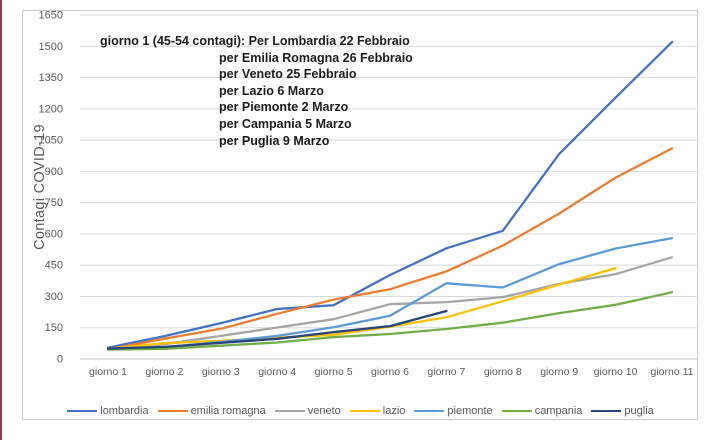 The width and height of the screenshot is (722, 446). Describe the element at coordinates (316, 57) in the screenshot. I see `annotation-line-2: per Emilia Romagna 26 Febbraio` at that location.